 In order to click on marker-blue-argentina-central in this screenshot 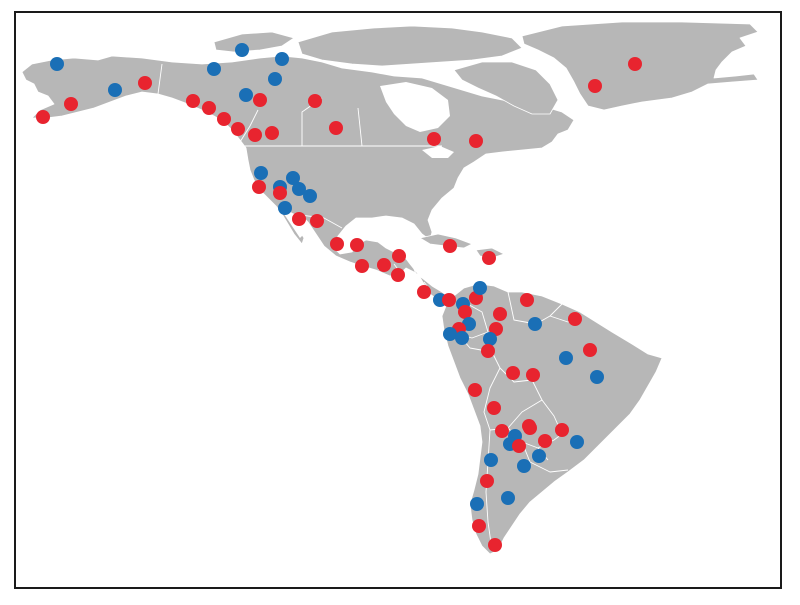, I will do `click(508, 498)`.